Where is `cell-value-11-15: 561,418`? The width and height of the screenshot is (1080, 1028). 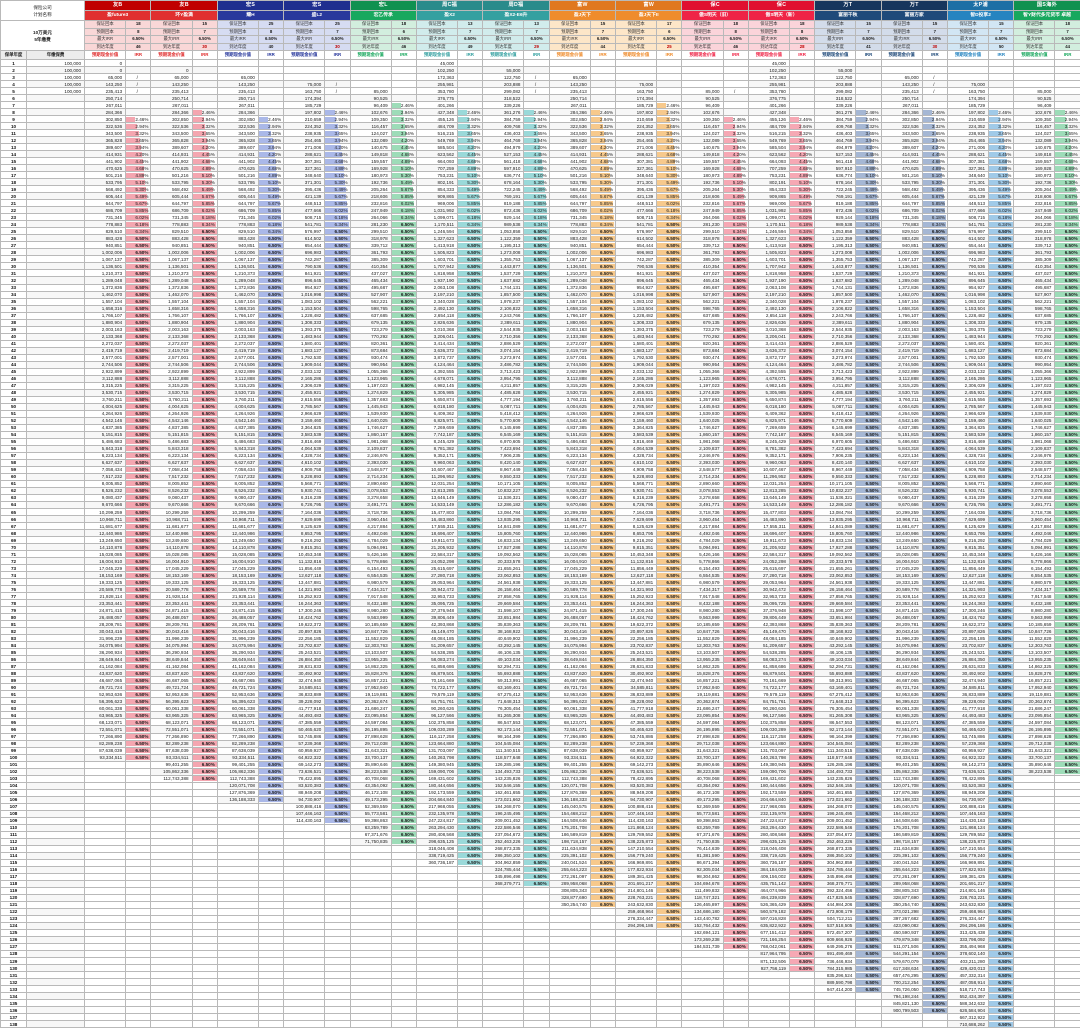
cell-value-11-15: 561,418 is located at coordinates (835, 161).